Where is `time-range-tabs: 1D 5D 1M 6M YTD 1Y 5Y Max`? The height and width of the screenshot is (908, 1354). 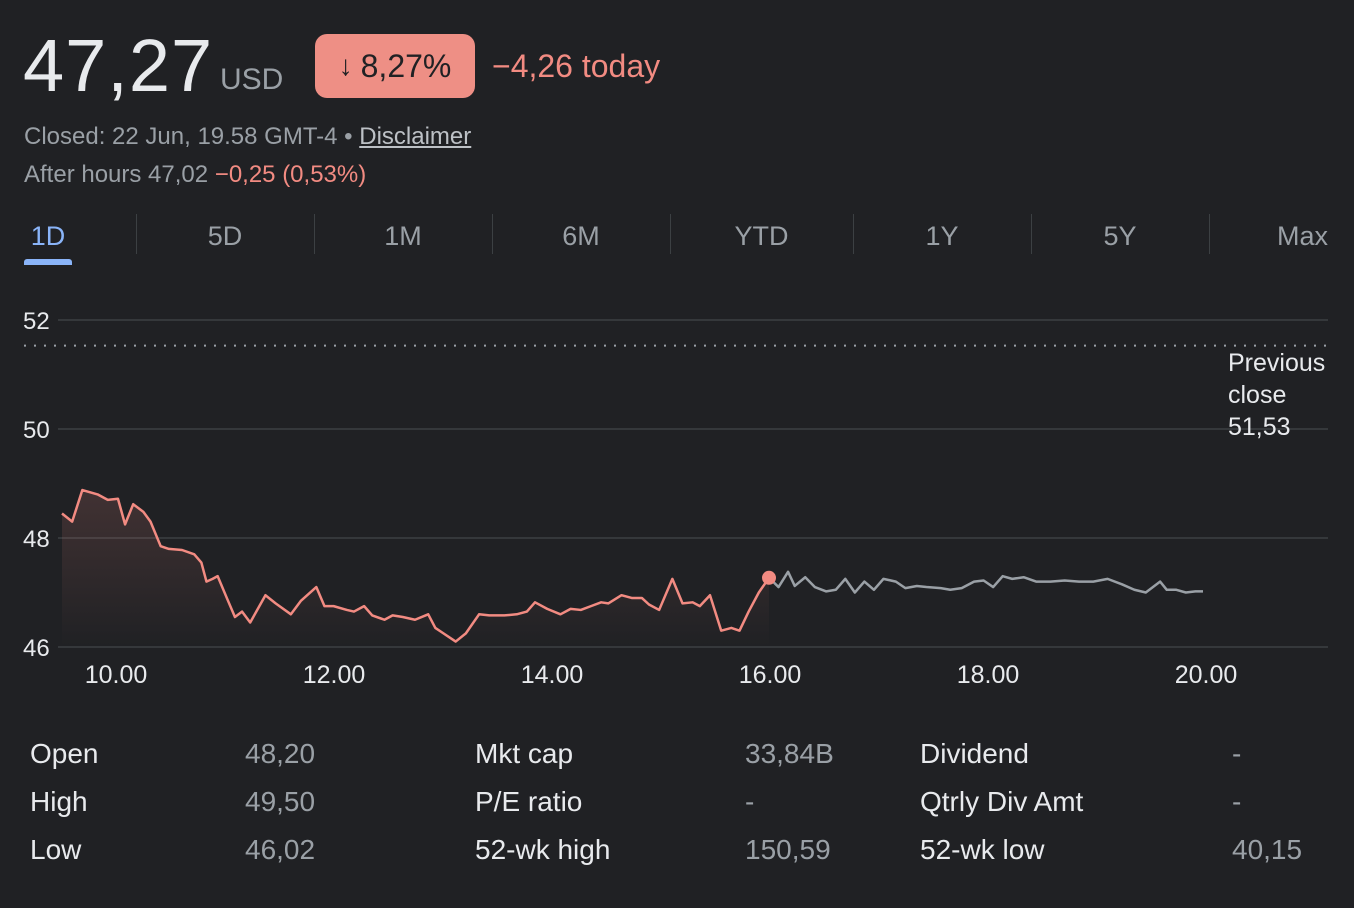
time-range-tabs: 1D 5D 1M 6M YTD 1Y 5Y Max is located at coordinates (677, 240).